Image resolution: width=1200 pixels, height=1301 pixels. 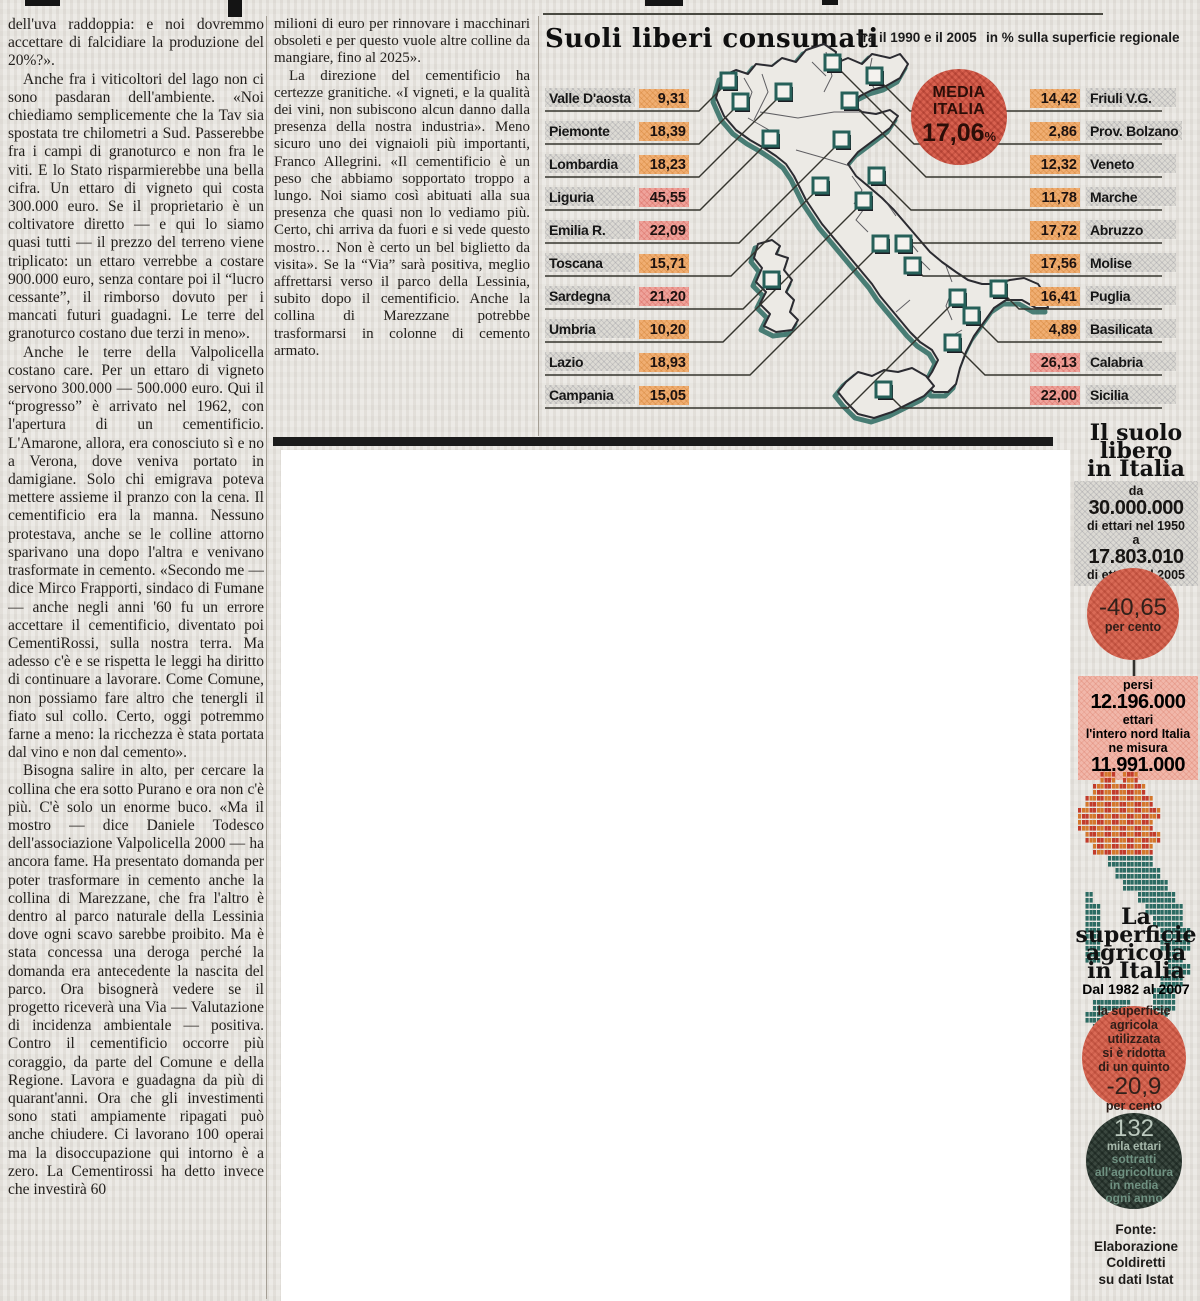 What do you see at coordinates (1055, 197) in the screenshot?
I see `region-value: 11,78` at bounding box center [1055, 197].